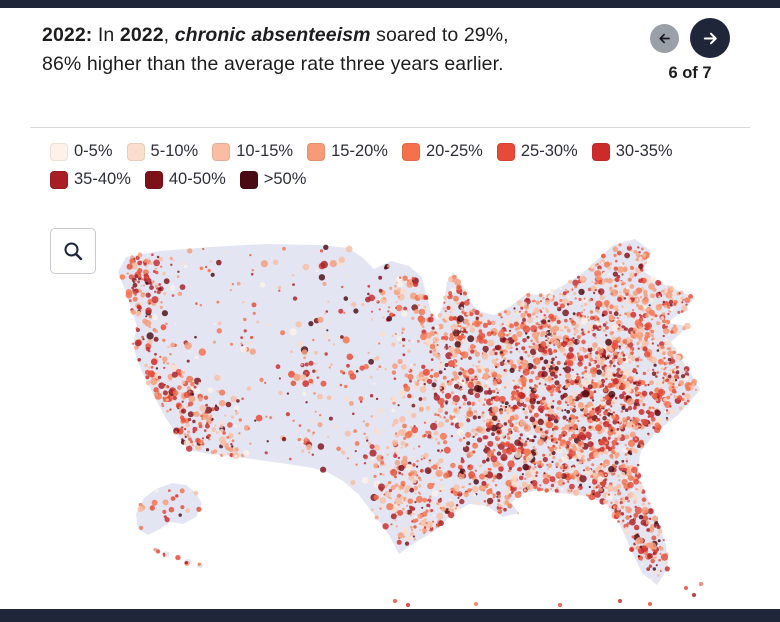  What do you see at coordinates (390, 615) in the screenshot?
I see `bottom-bar` at bounding box center [390, 615].